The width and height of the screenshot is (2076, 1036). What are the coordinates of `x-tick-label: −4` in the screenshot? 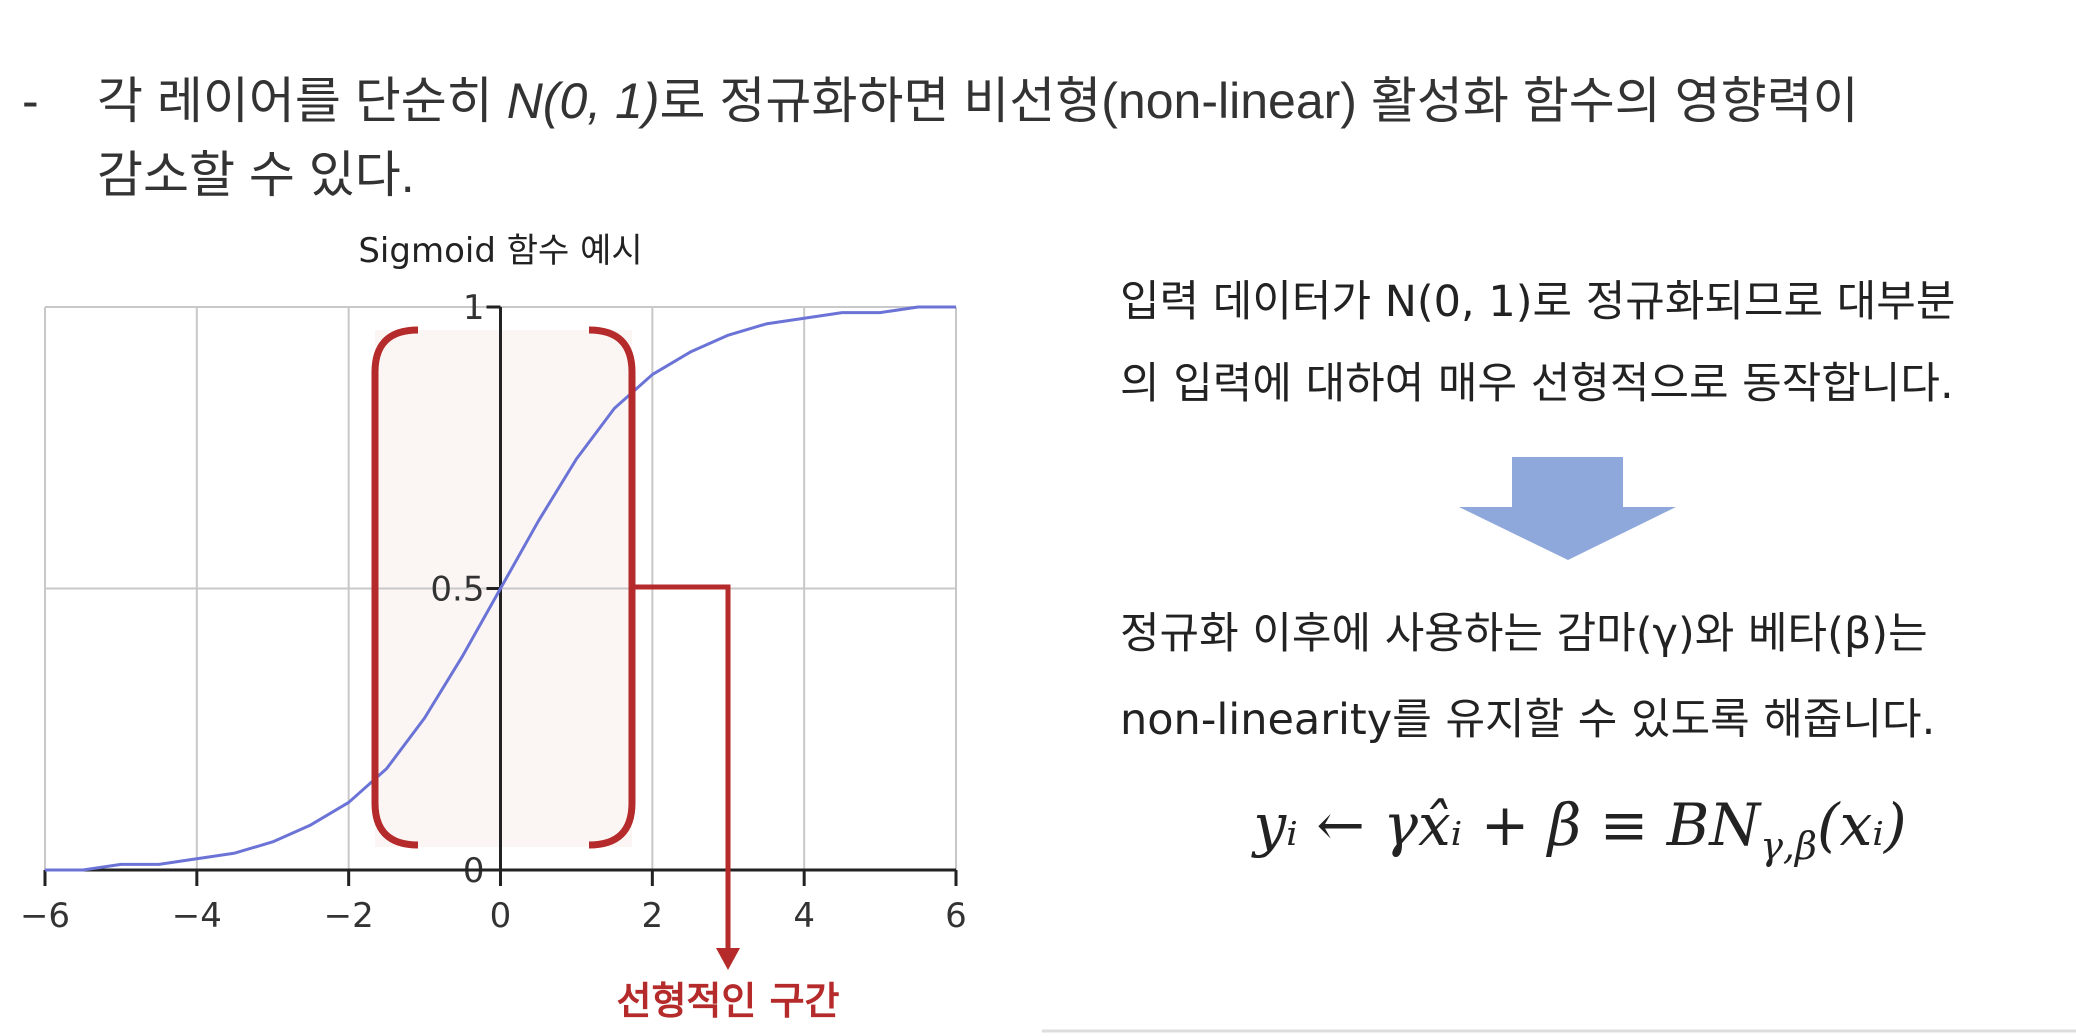 It's located at (197, 916).